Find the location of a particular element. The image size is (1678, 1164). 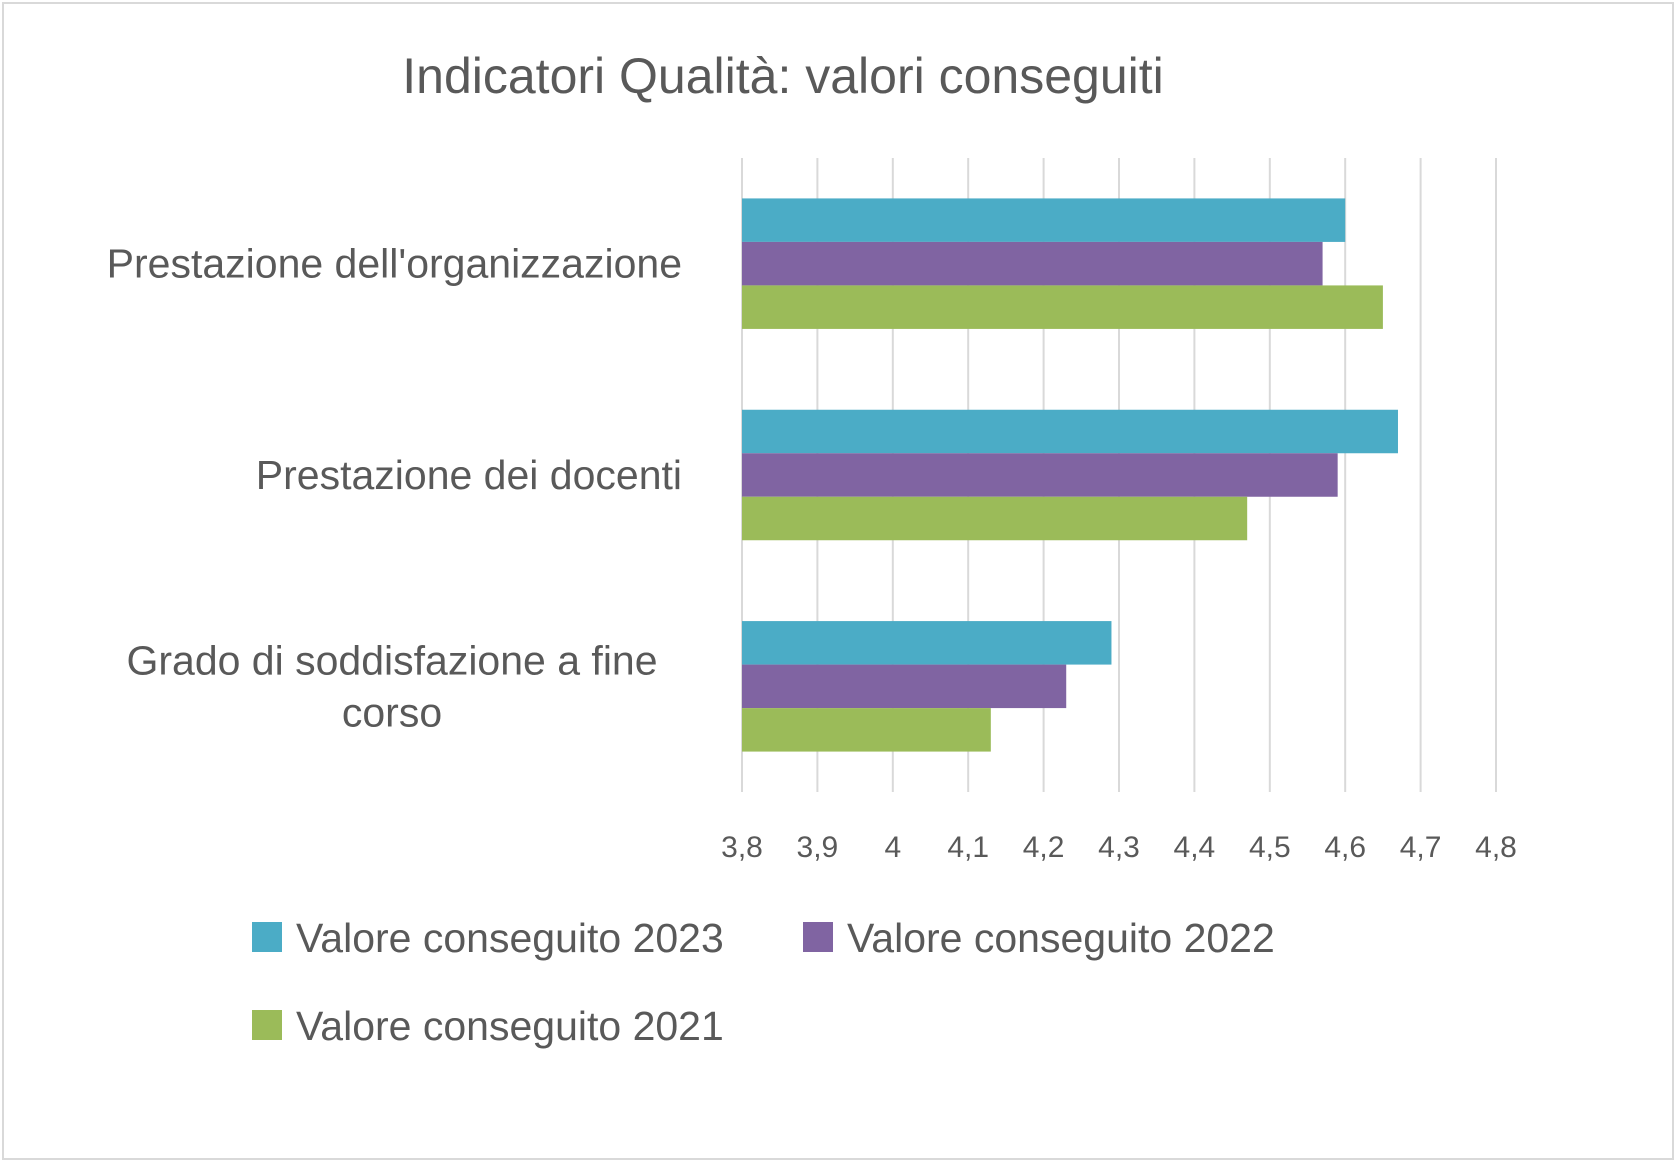

chart-title: Indicatori Qualità: valori conseguiti is located at coordinates (783, 76).